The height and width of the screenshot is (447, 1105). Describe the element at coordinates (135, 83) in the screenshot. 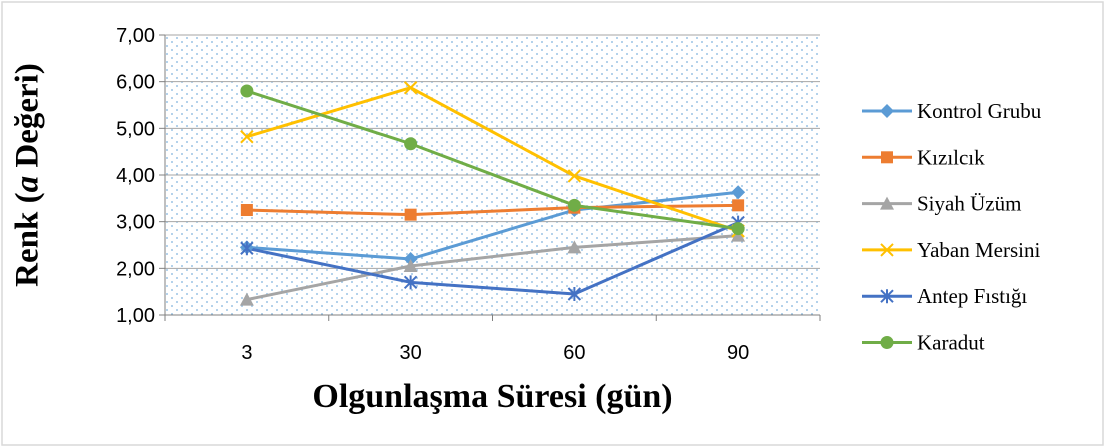

I see `y-tick-label: 6,00` at that location.